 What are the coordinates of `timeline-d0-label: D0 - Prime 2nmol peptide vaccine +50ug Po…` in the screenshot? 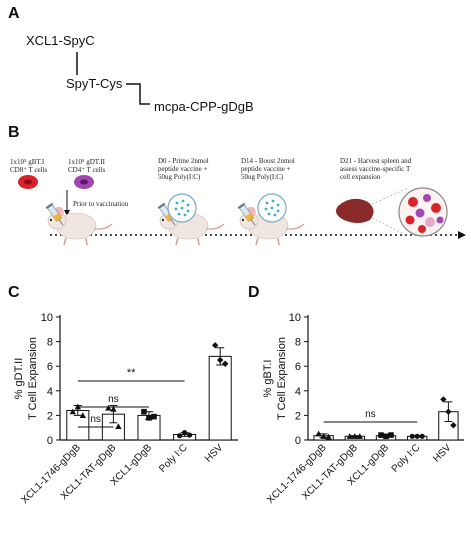 It's located at (183, 169).